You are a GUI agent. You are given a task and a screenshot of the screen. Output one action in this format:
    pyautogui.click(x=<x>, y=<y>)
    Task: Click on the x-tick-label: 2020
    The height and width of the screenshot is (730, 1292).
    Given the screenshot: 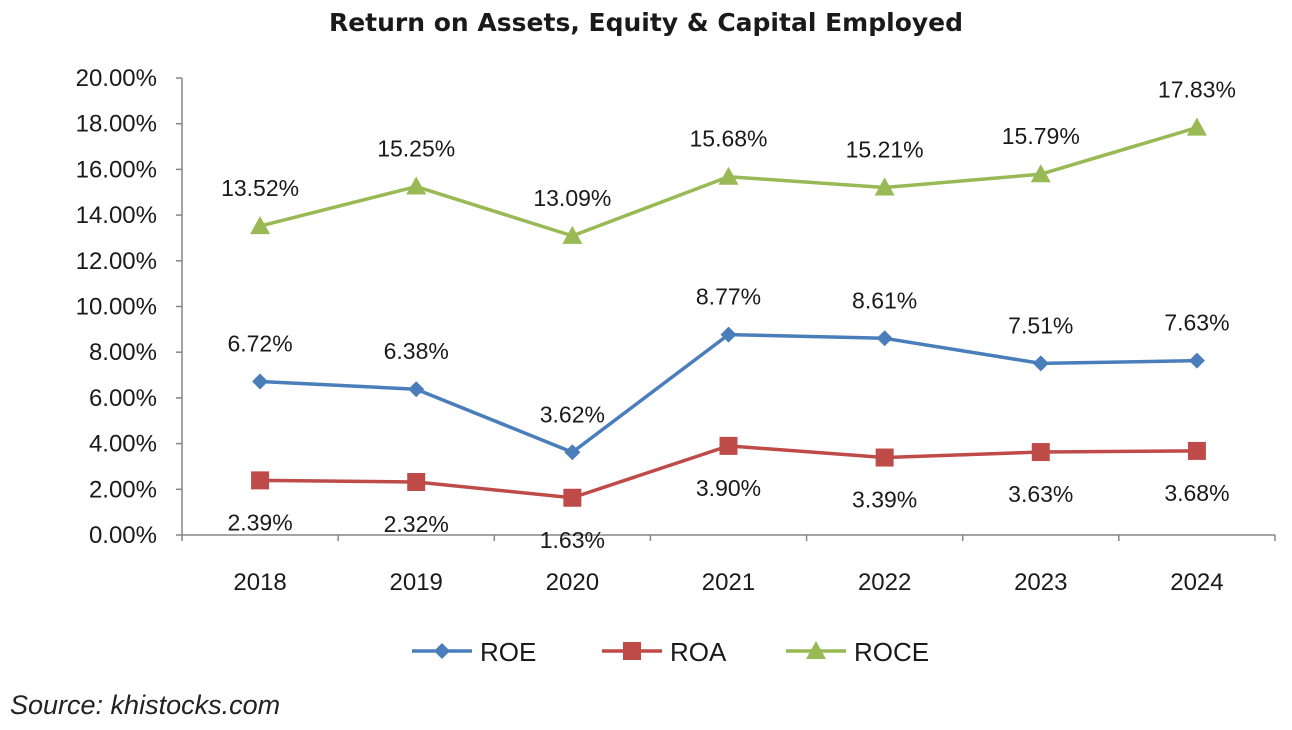 What is the action you would take?
    pyautogui.click(x=572, y=582)
    